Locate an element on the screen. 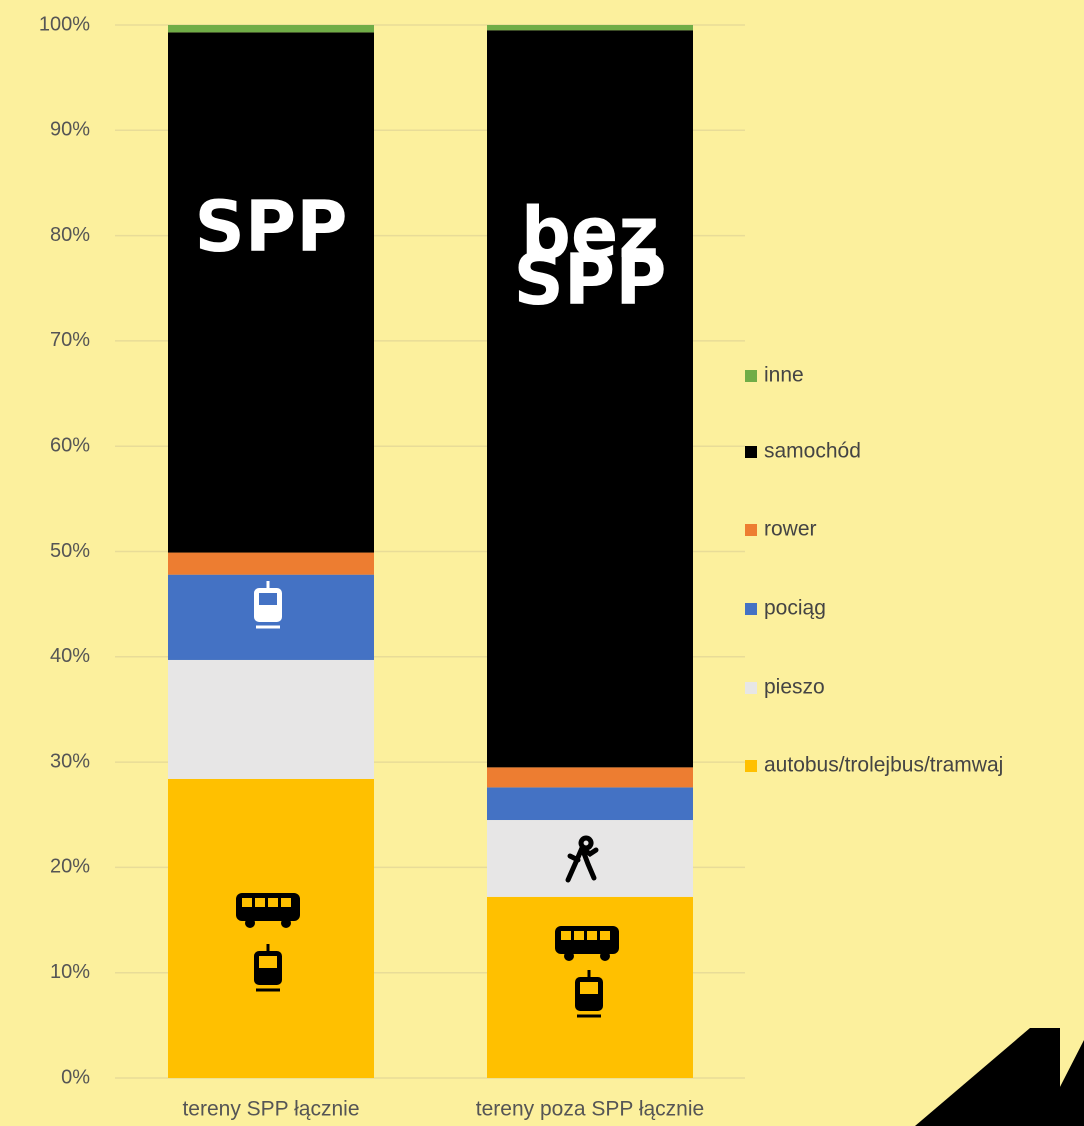 This screenshot has width=1084, height=1126. icons is located at coordinates (427, 799).